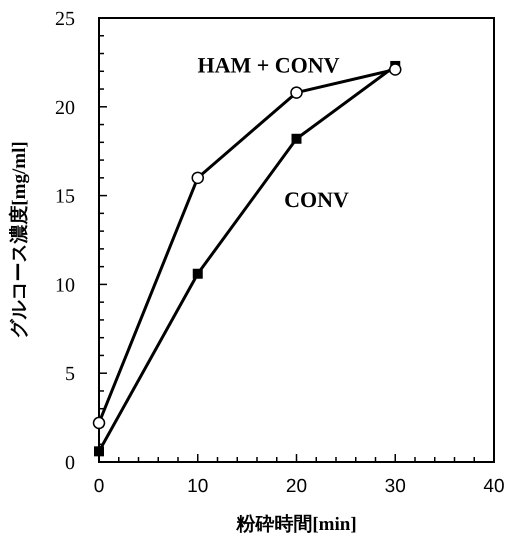  Describe the element at coordinates (70, 374) in the screenshot. I see `y-tick-label: 5` at that location.